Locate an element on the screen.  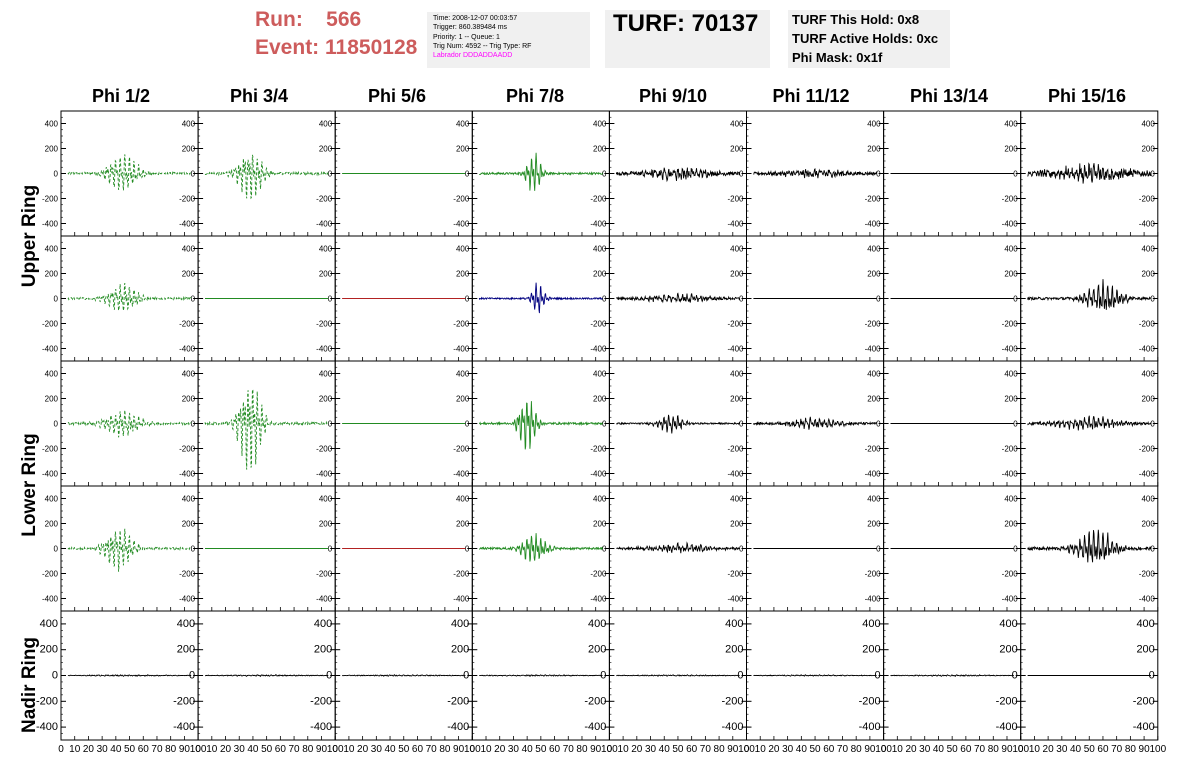
xtick-label-c7: 100 is located at coordinates (1157, 749).